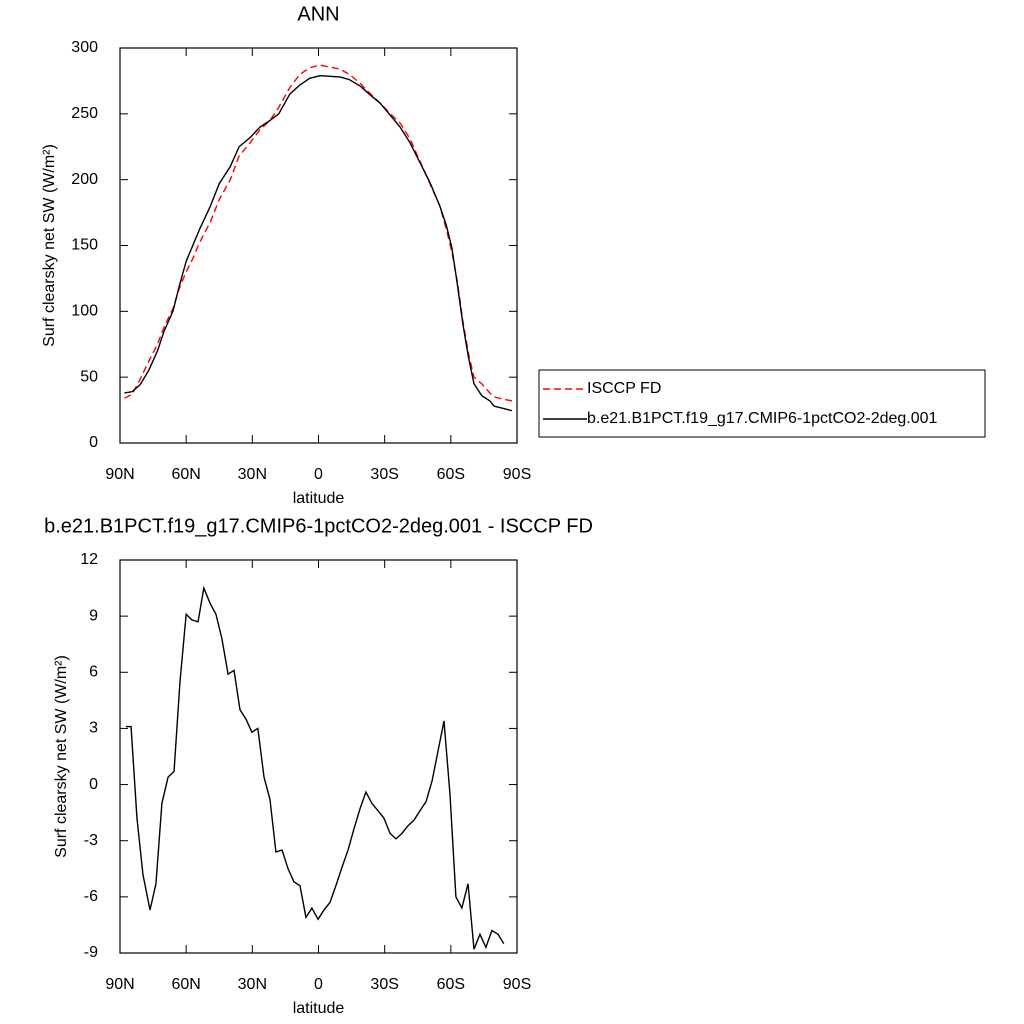  I want to click on y-tick-label: -6, so click(91, 896).